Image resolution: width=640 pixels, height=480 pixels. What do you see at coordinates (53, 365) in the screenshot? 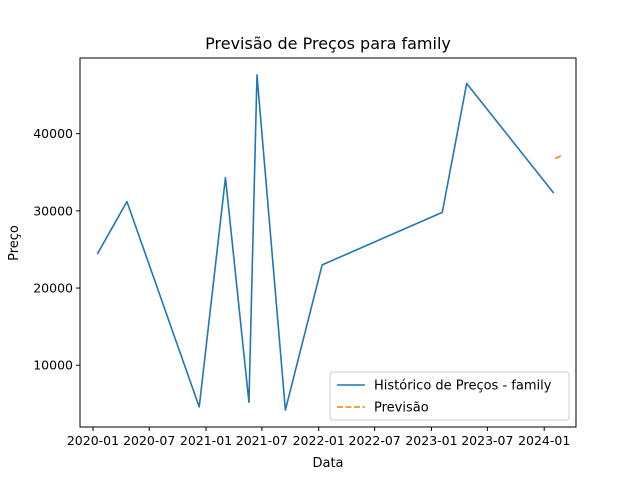
I see `y-tick-label: 10000` at bounding box center [53, 365].